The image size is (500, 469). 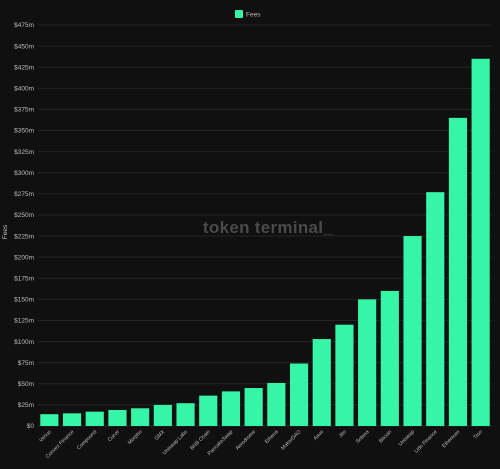 I want to click on x-tick-label: Ethereum, so click(x=451, y=439).